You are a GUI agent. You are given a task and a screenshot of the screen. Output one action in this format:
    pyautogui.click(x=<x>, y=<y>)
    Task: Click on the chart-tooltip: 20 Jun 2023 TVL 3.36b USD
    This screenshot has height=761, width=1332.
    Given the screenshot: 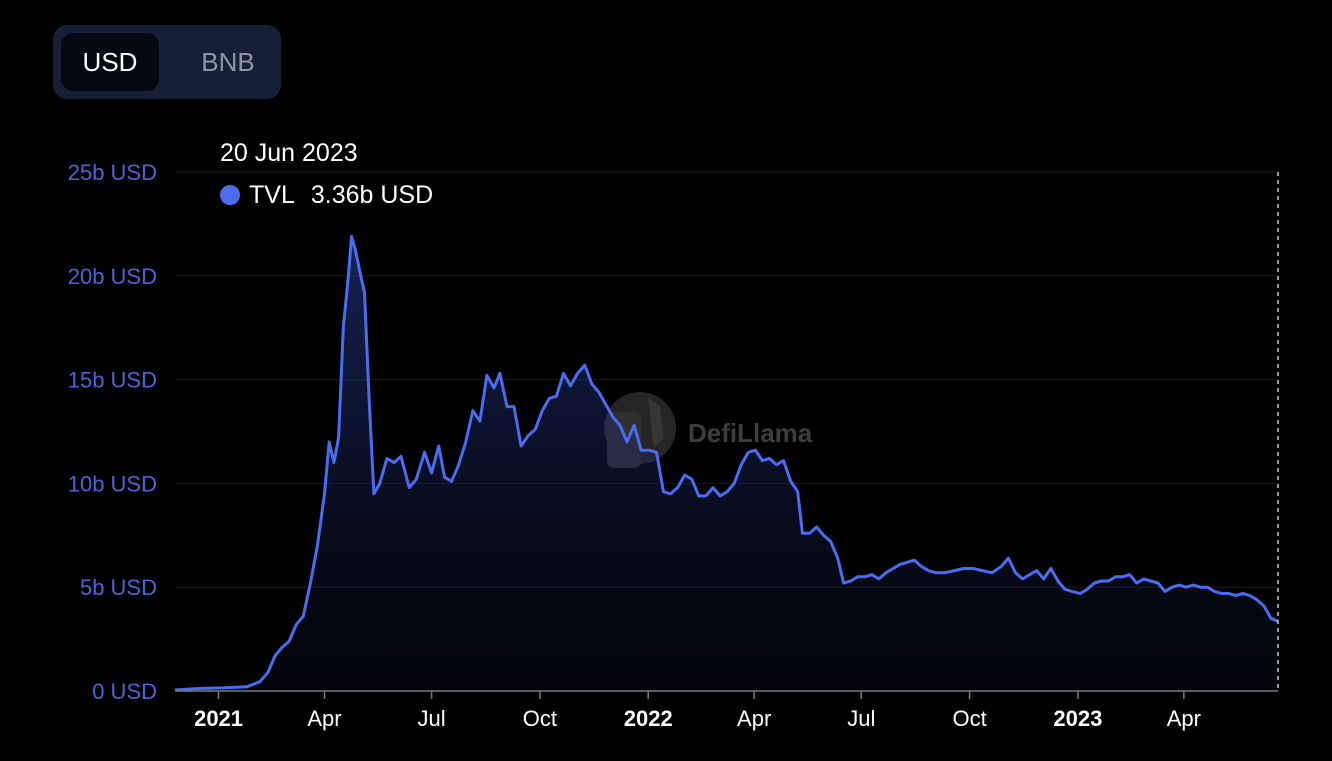 What is the action you would take?
    pyautogui.click(x=326, y=174)
    